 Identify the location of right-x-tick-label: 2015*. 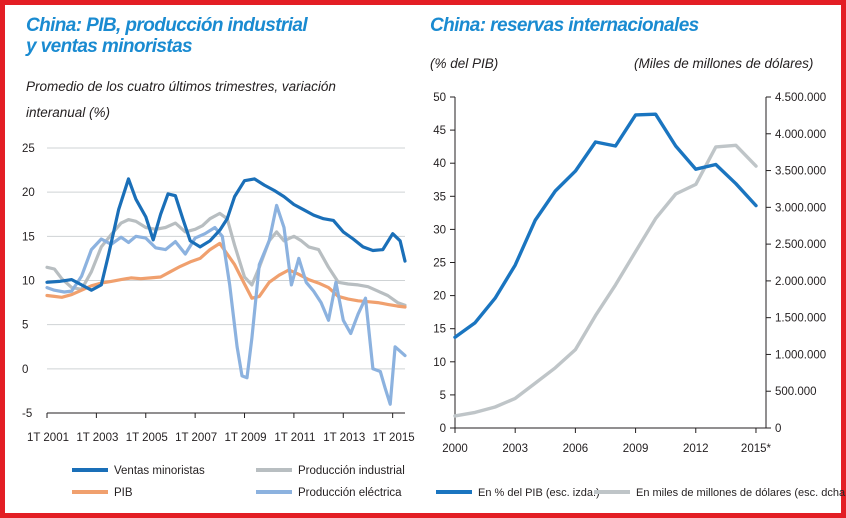
(756, 449).